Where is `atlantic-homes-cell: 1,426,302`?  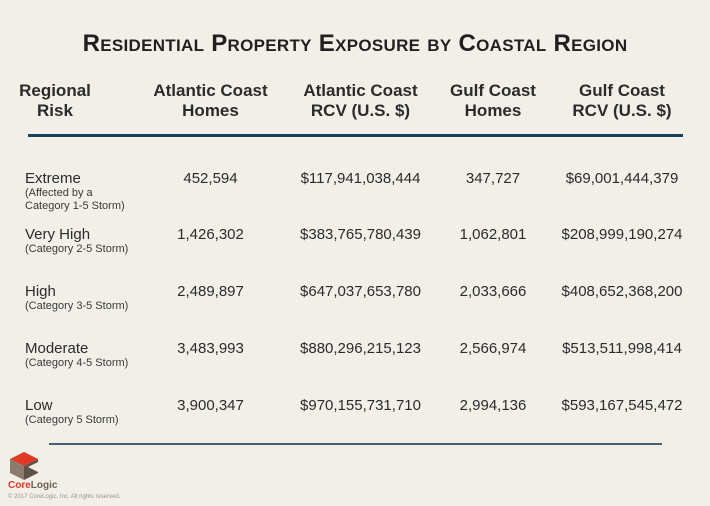 atlantic-homes-cell: 1,426,302 is located at coordinates (210, 234).